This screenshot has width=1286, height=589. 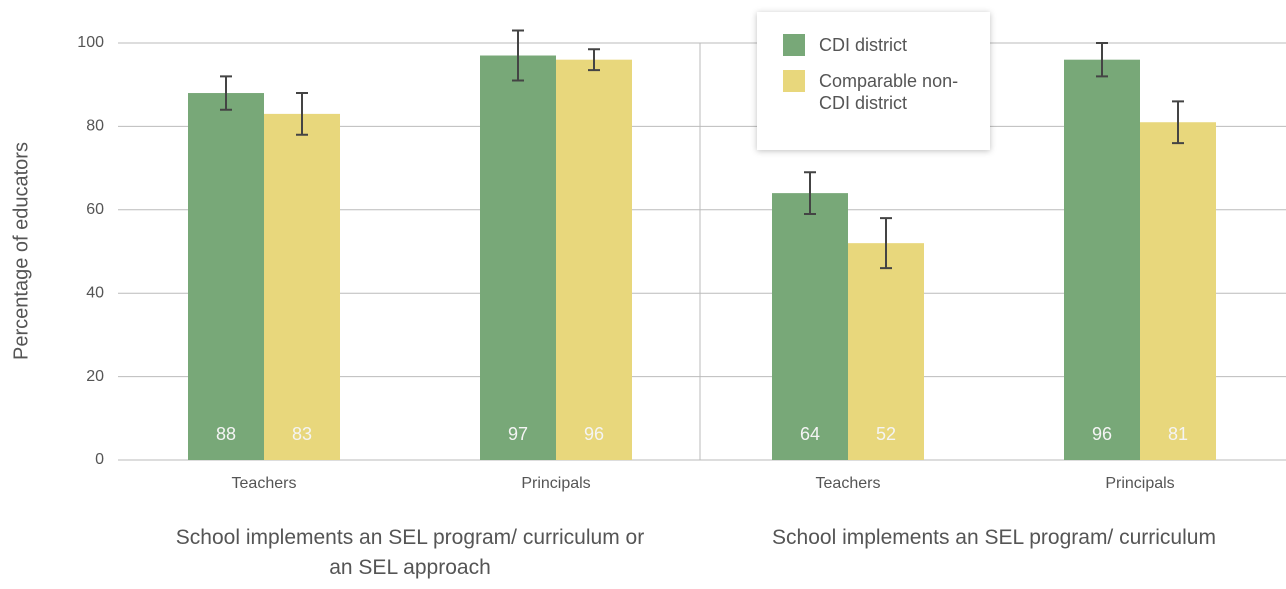 I want to click on legend-label: Comparable non-CDI district, so click(x=889, y=92).